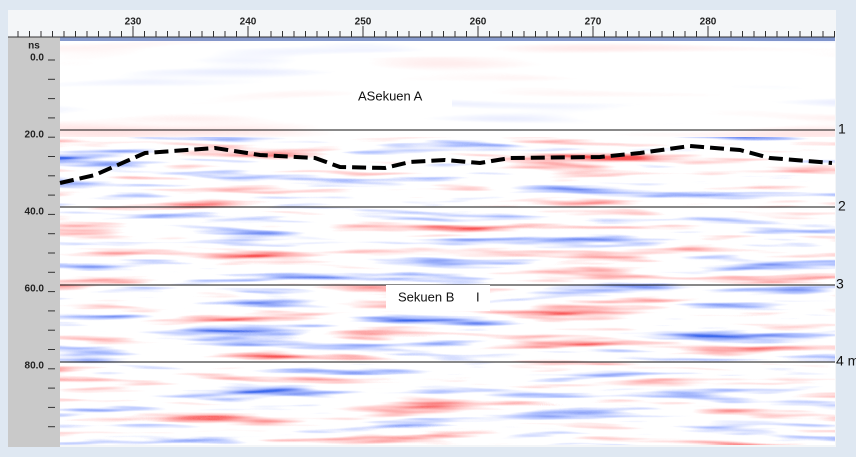 This screenshot has height=457, width=856. I want to click on horizon-label: 1, so click(842, 129).